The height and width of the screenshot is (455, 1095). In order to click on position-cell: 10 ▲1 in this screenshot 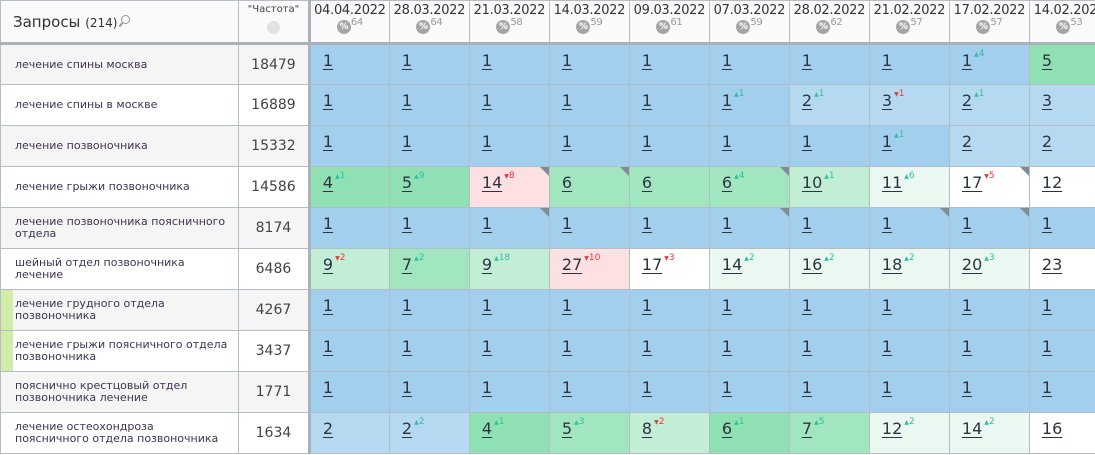, I will do `click(829, 187)`.